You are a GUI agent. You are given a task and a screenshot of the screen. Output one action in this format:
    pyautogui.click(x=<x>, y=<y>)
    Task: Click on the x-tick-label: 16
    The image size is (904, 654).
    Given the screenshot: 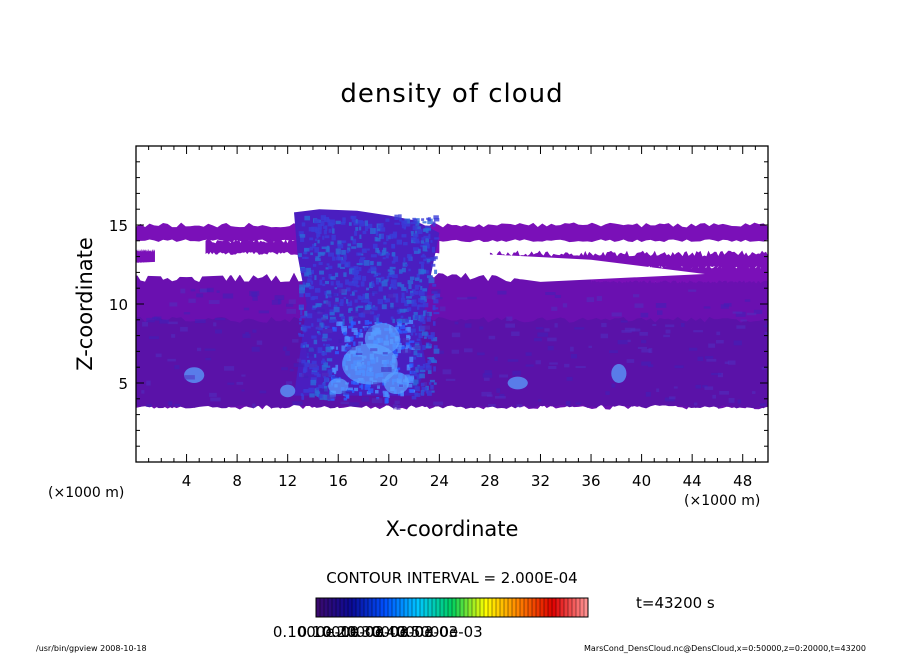 What is the action you would take?
    pyautogui.click(x=338, y=481)
    